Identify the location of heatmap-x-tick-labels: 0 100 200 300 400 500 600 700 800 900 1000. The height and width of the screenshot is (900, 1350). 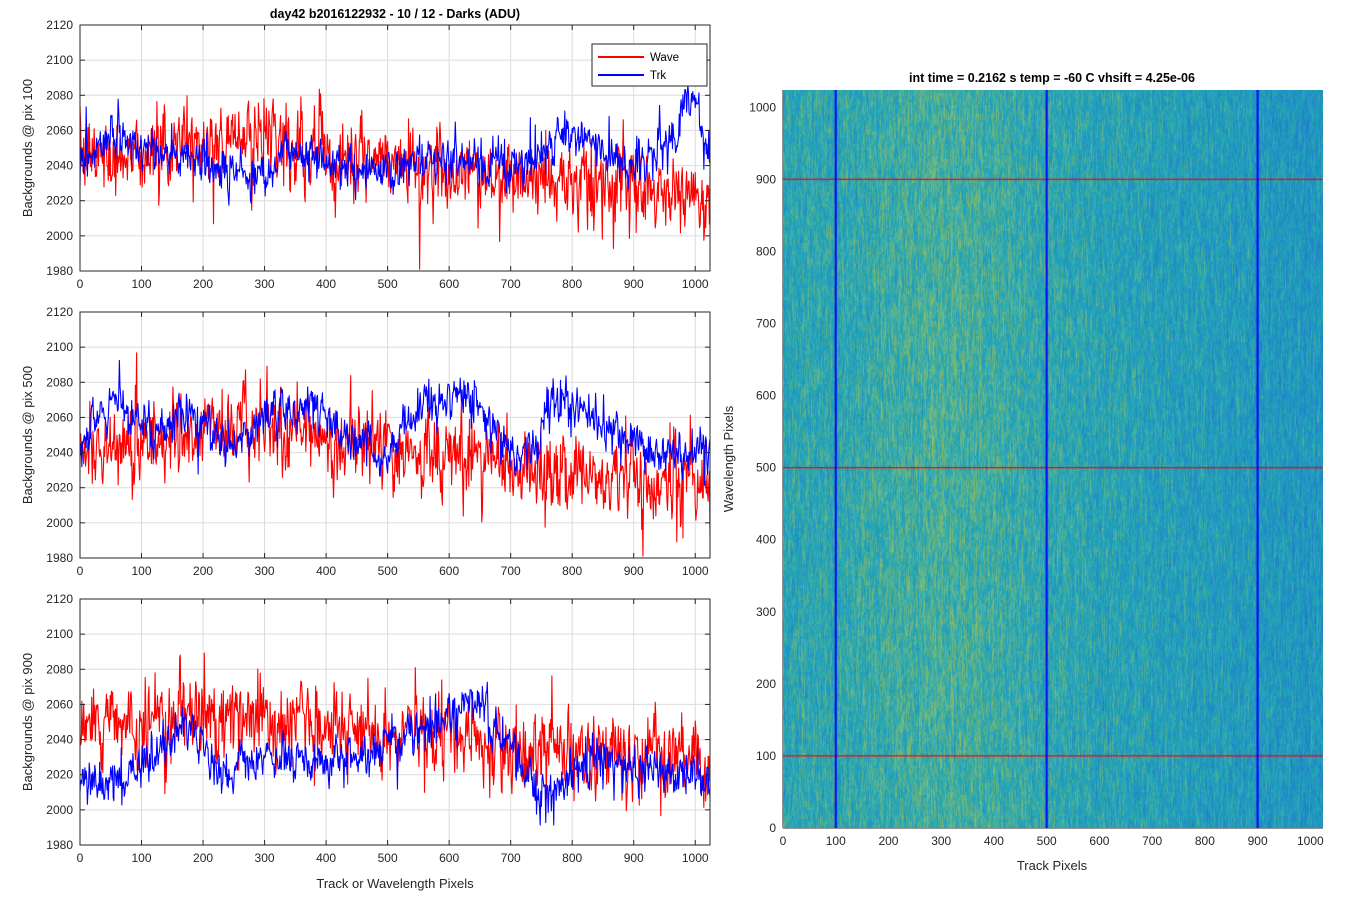
(1052, 841).